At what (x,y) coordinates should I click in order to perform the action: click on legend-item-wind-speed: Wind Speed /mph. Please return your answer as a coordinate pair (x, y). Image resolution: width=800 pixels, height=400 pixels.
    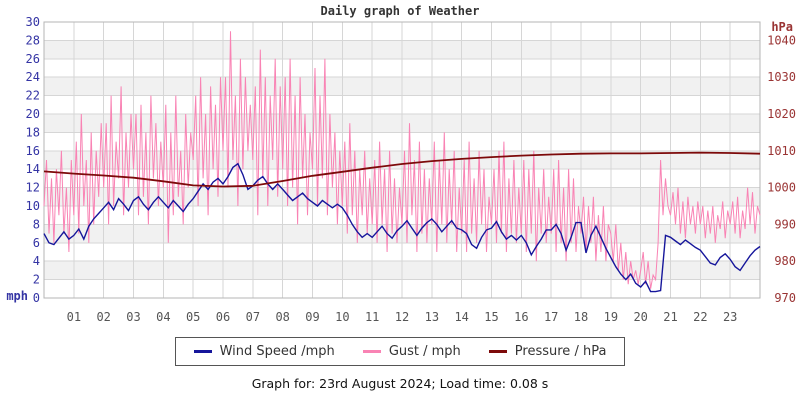
    Looking at the image, I should click on (264, 351).